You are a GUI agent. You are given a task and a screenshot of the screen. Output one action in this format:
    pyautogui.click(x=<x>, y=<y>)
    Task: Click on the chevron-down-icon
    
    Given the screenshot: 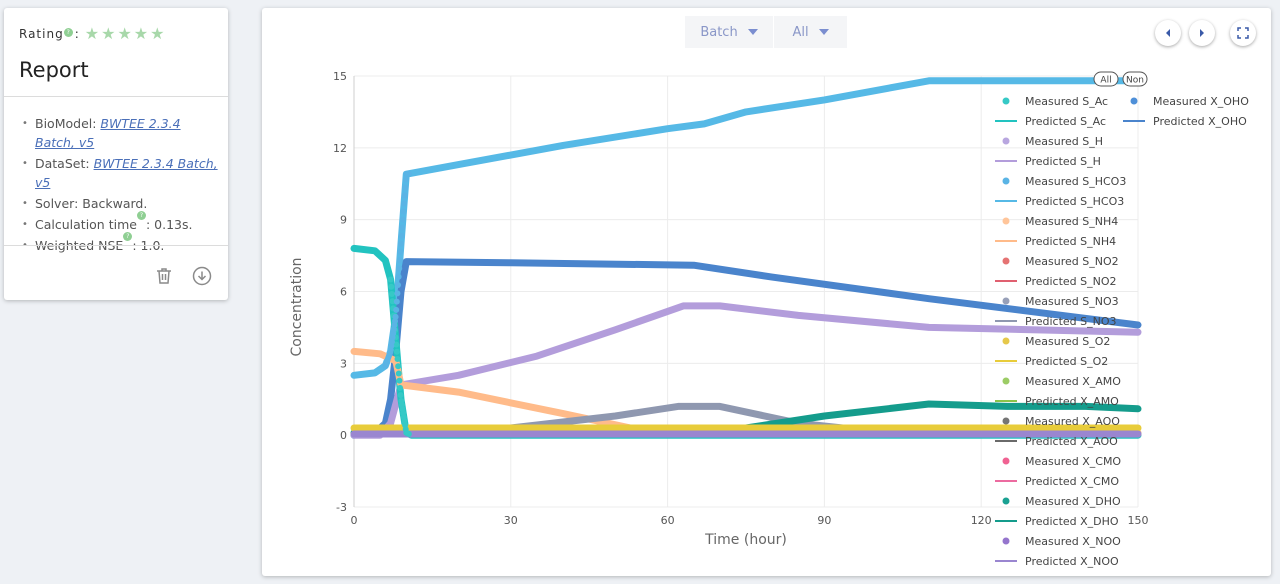 What is the action you would take?
    pyautogui.click(x=823, y=32)
    